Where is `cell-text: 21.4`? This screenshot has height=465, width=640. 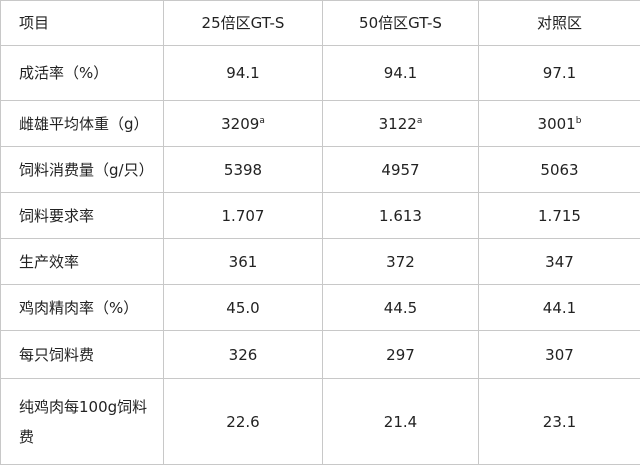 cell-text: 21.4 is located at coordinates (400, 422).